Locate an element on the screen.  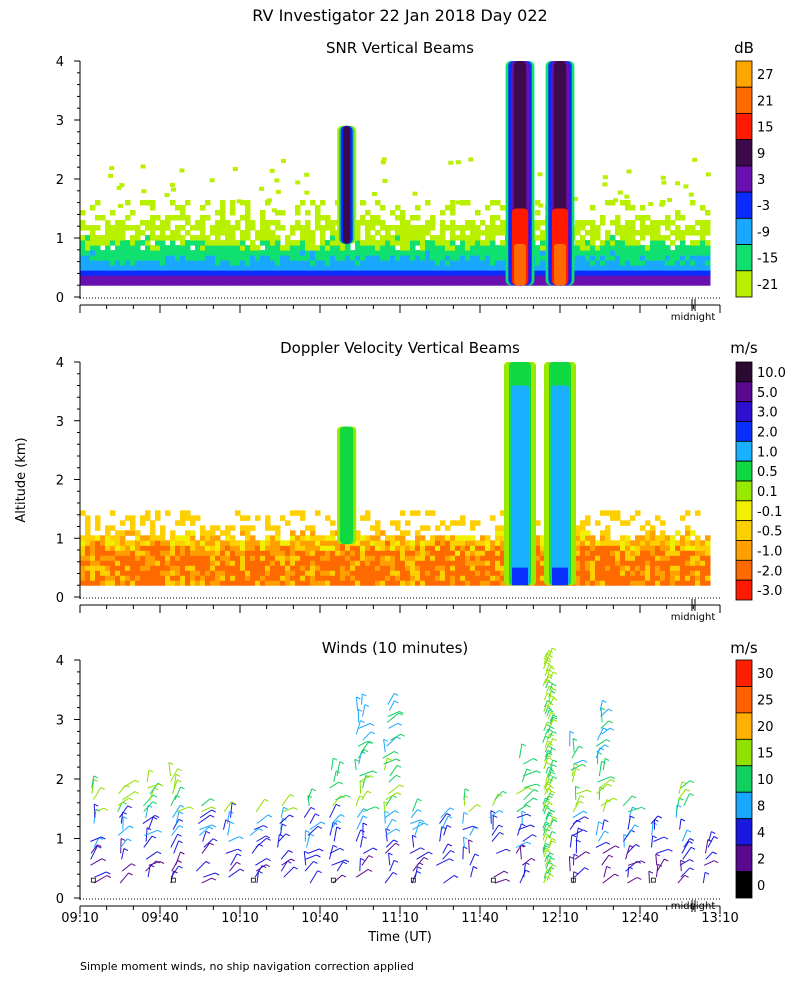
panel-title-doppler: Doppler Velocity Vertical Beams is located at coordinates (400, 348).